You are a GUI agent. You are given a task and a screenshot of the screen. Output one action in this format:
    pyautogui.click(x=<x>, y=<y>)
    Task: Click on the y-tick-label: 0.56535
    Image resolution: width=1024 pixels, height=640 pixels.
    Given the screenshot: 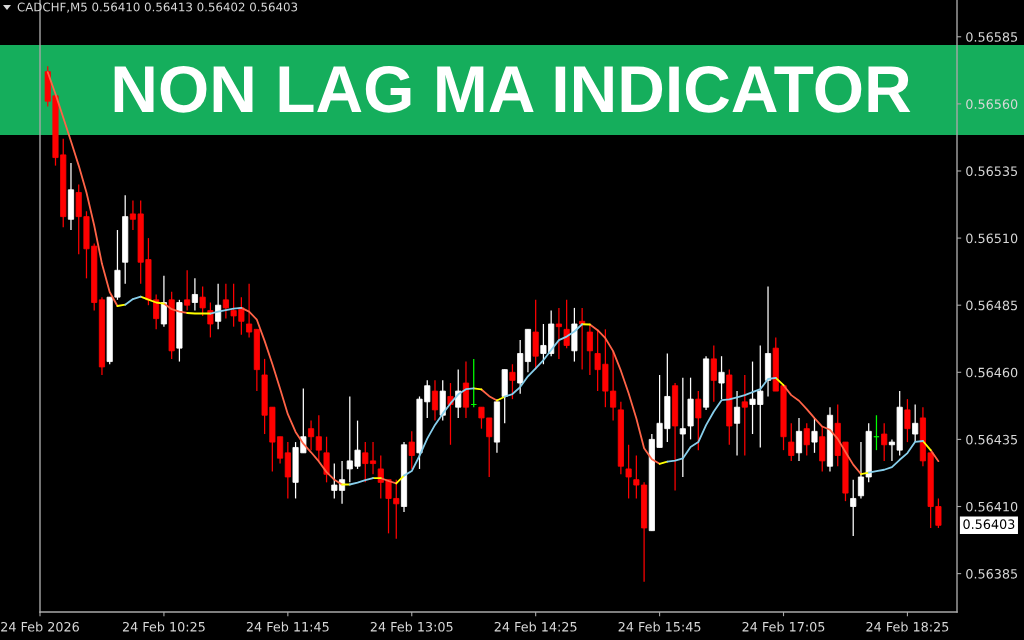 What is the action you would take?
    pyautogui.click(x=992, y=171)
    